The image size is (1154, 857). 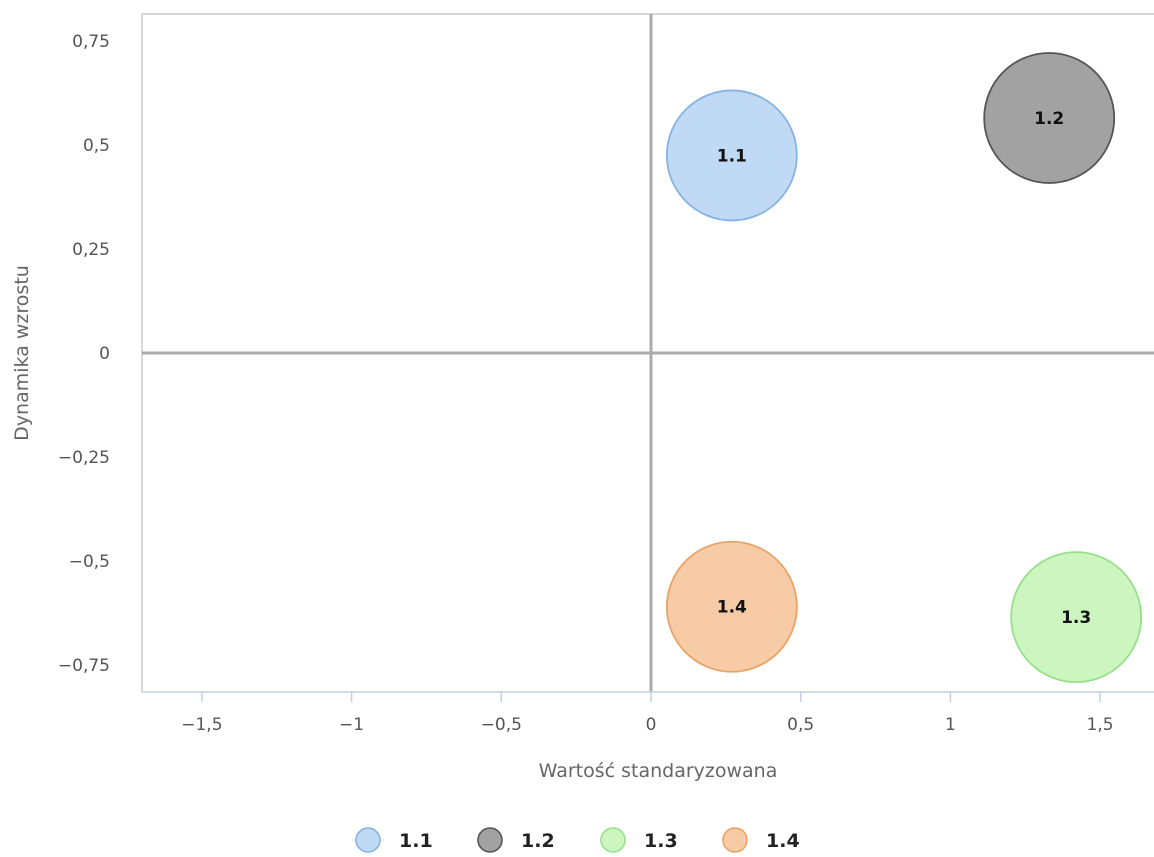 What do you see at coordinates (783, 841) in the screenshot?
I see `legend-label: 1.4` at bounding box center [783, 841].